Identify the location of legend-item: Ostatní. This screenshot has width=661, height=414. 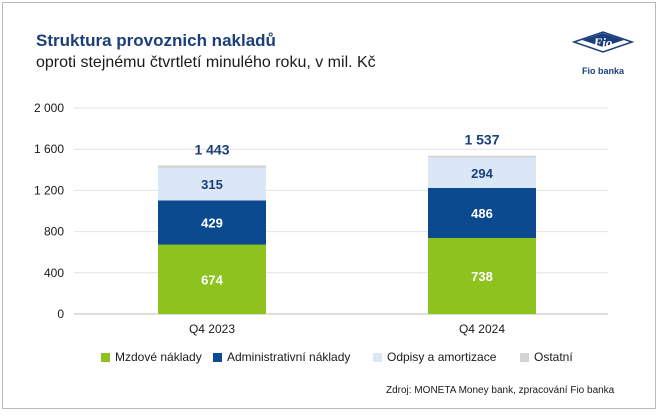
(546, 357).